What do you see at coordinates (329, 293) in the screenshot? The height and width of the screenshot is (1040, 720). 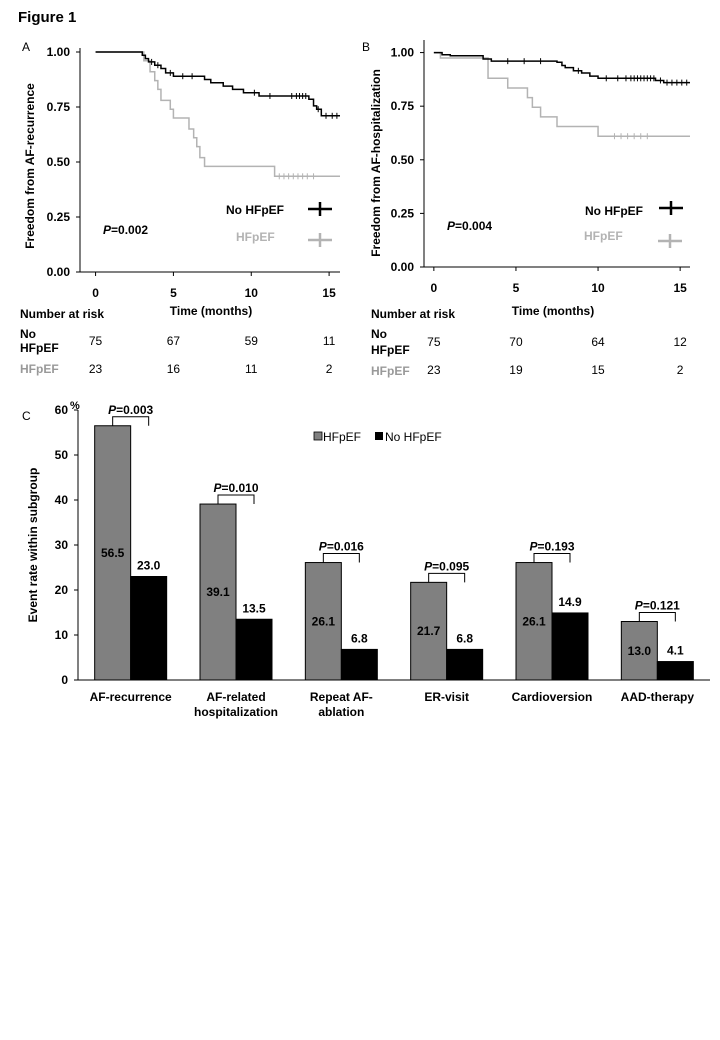 I see `km-x-tick-label: 15` at bounding box center [329, 293].